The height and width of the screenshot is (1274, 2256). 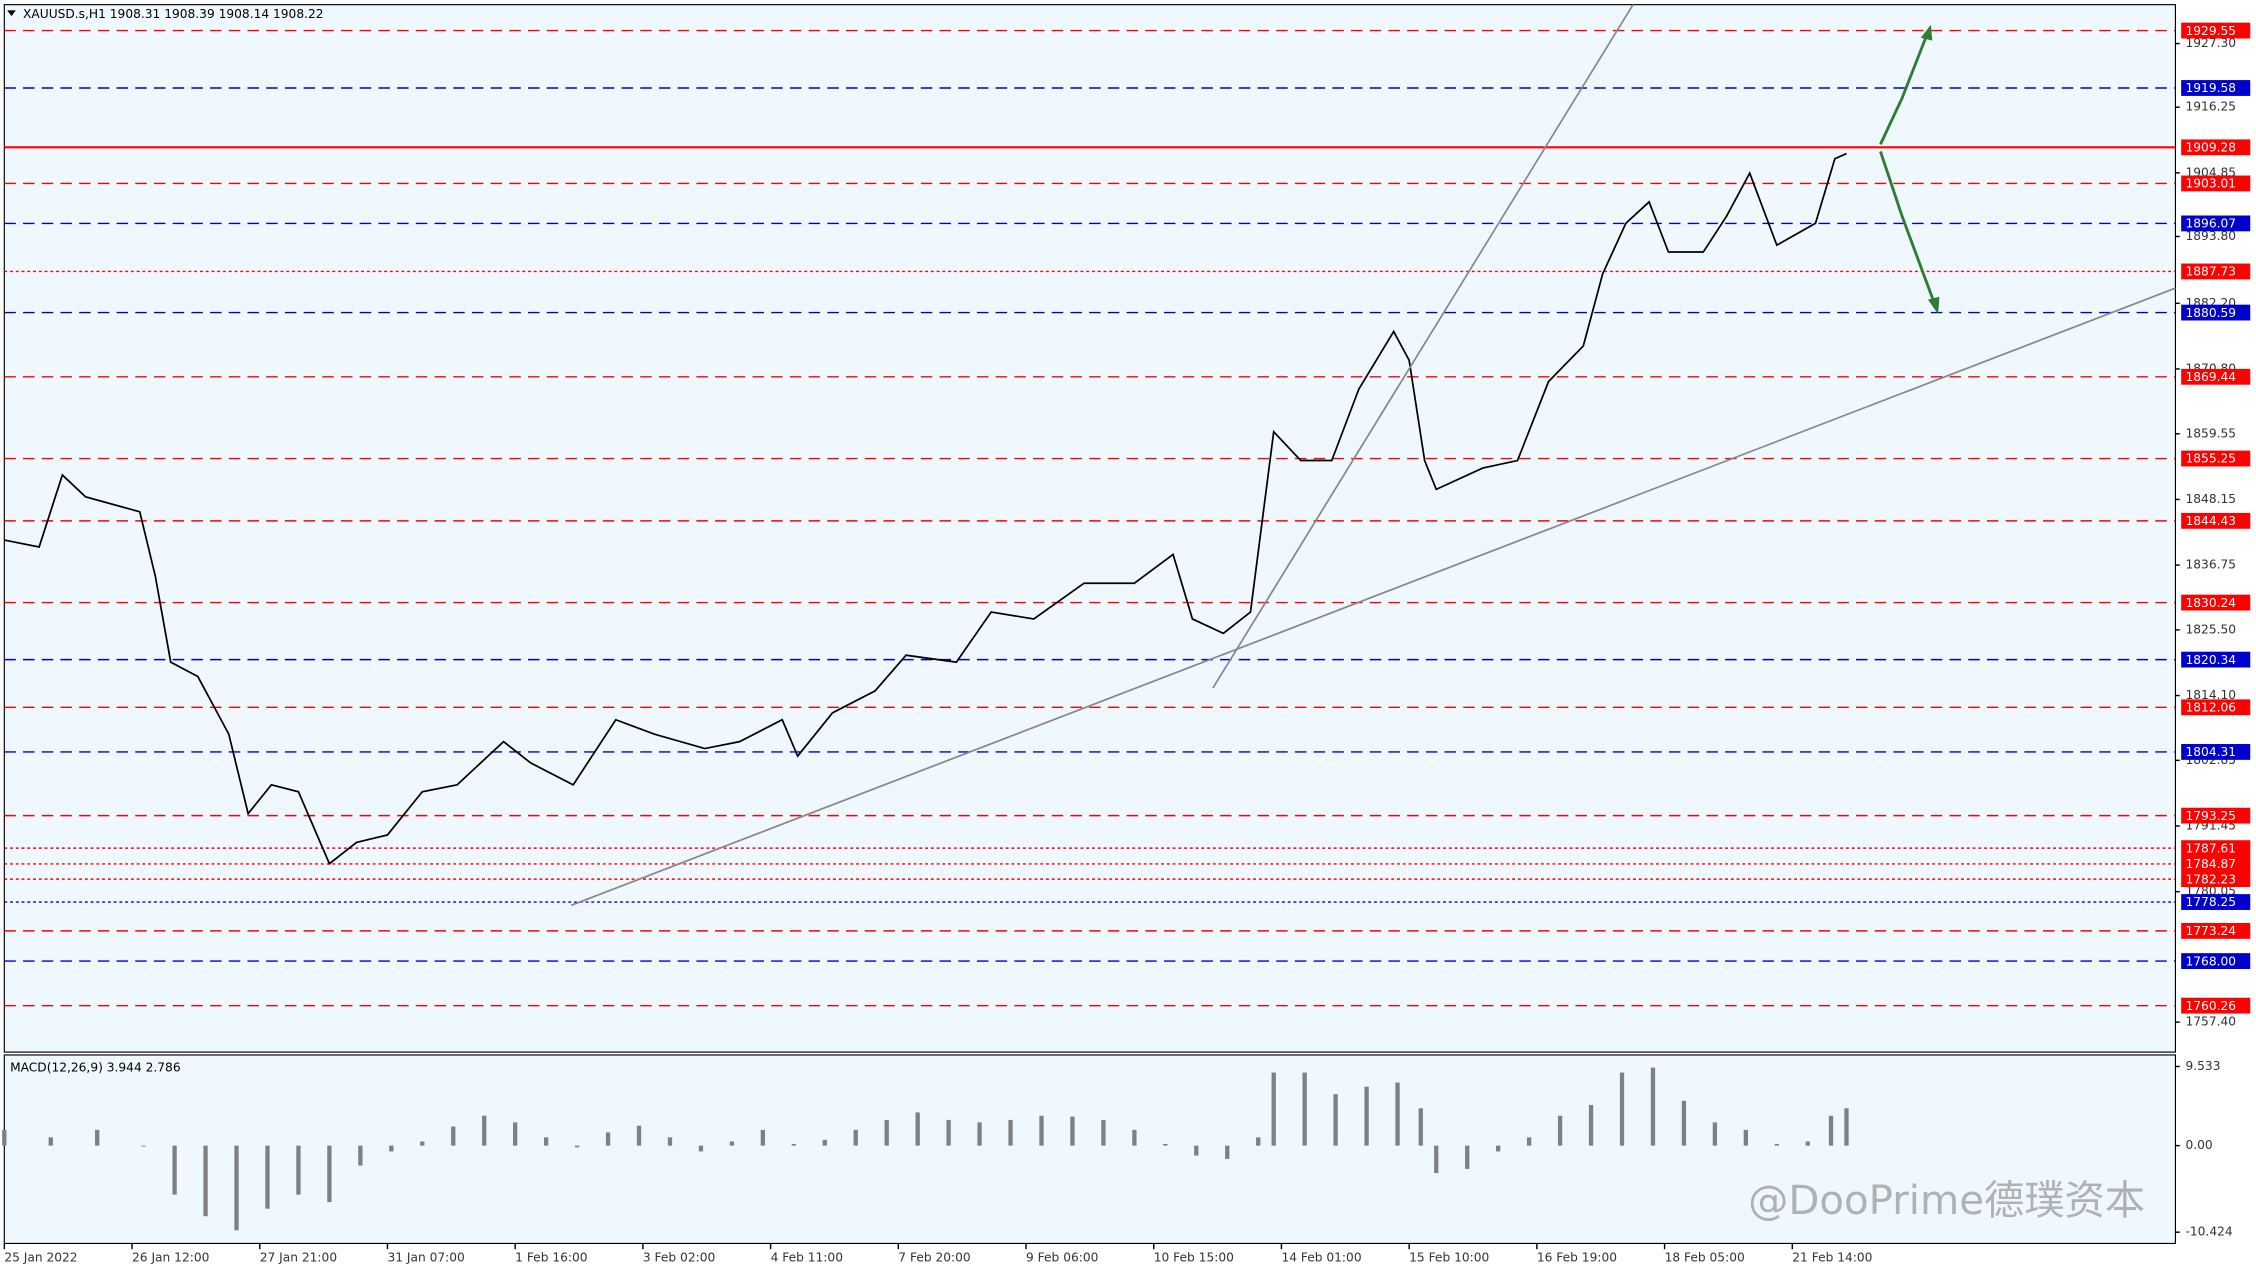 I want to click on macd-plot, so click(x=1090, y=1149).